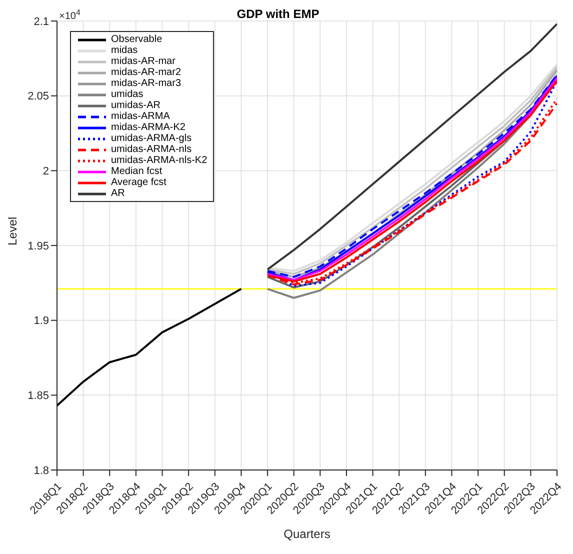  I want to click on legend-label: umidas-ARMA-nls, so click(151, 149).